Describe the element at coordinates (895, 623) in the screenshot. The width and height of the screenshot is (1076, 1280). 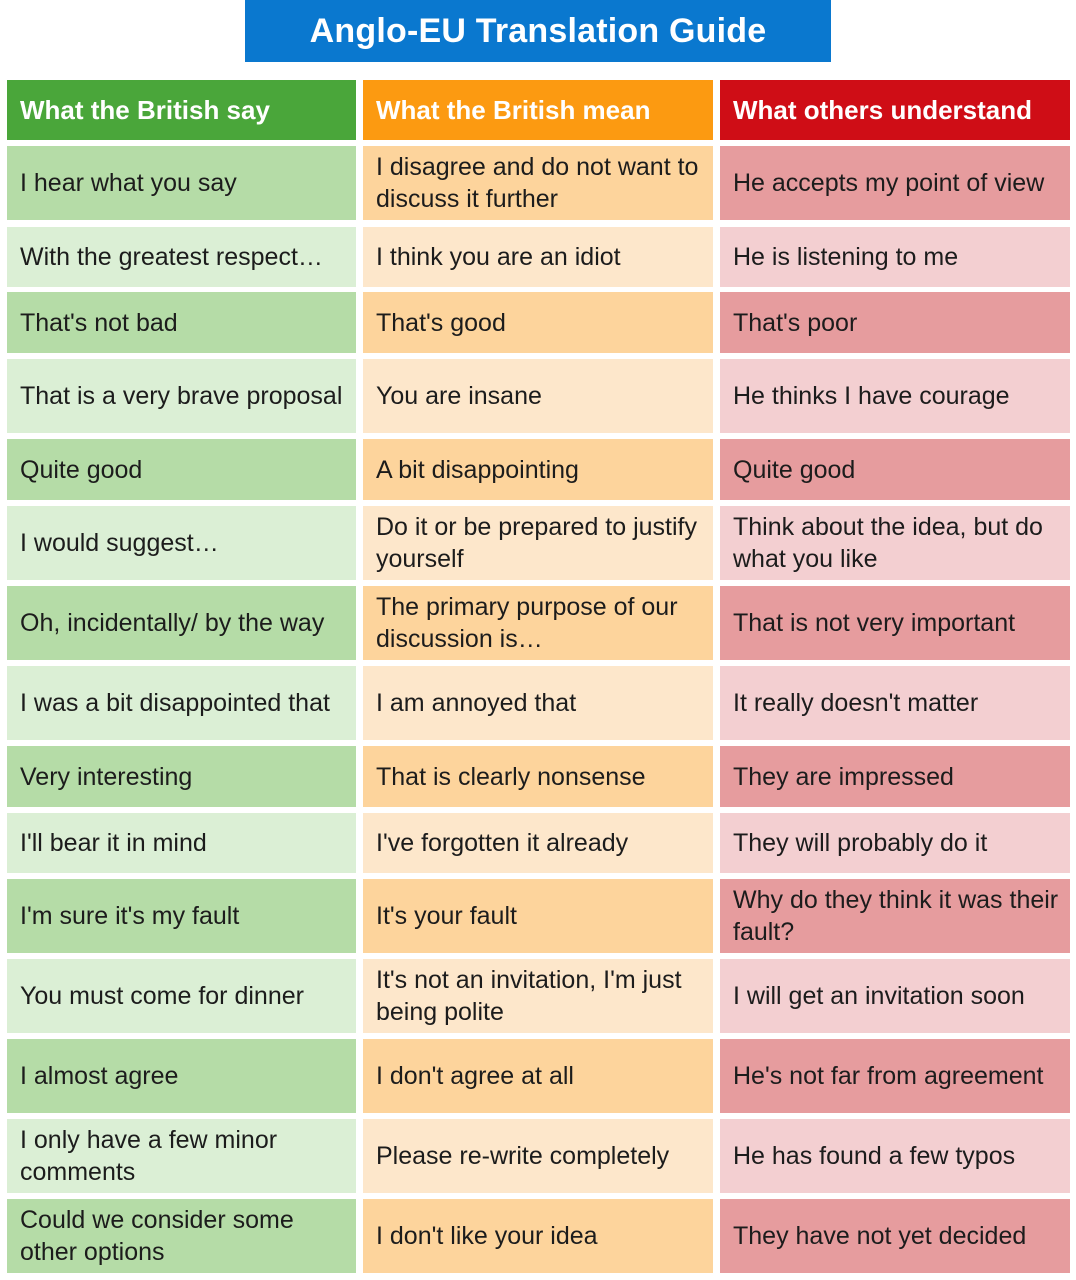
I see `cell-understand: That is not very important` at that location.